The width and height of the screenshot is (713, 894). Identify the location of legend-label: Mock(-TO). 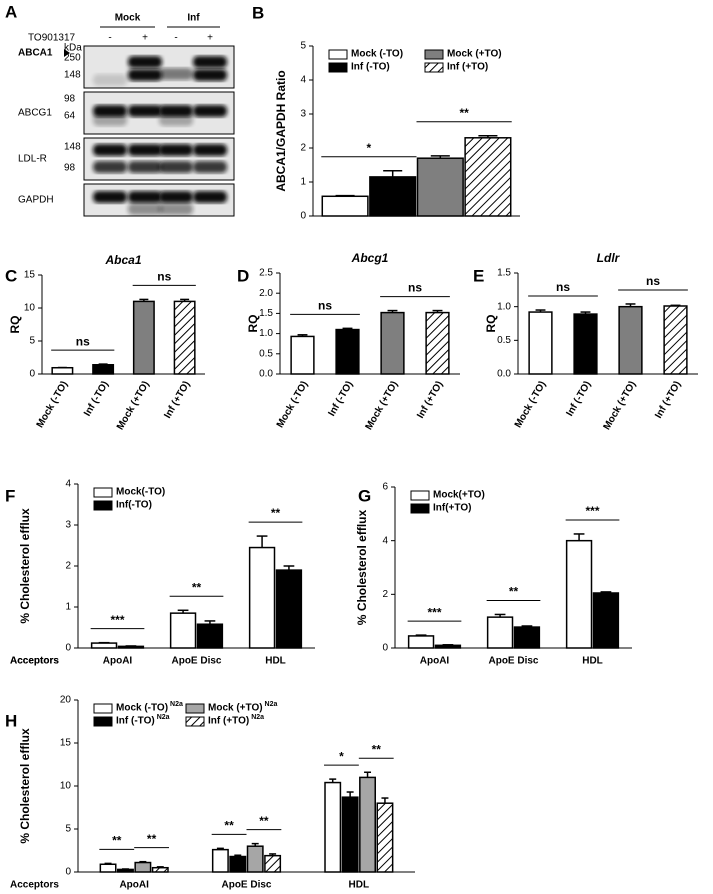
(140, 492).